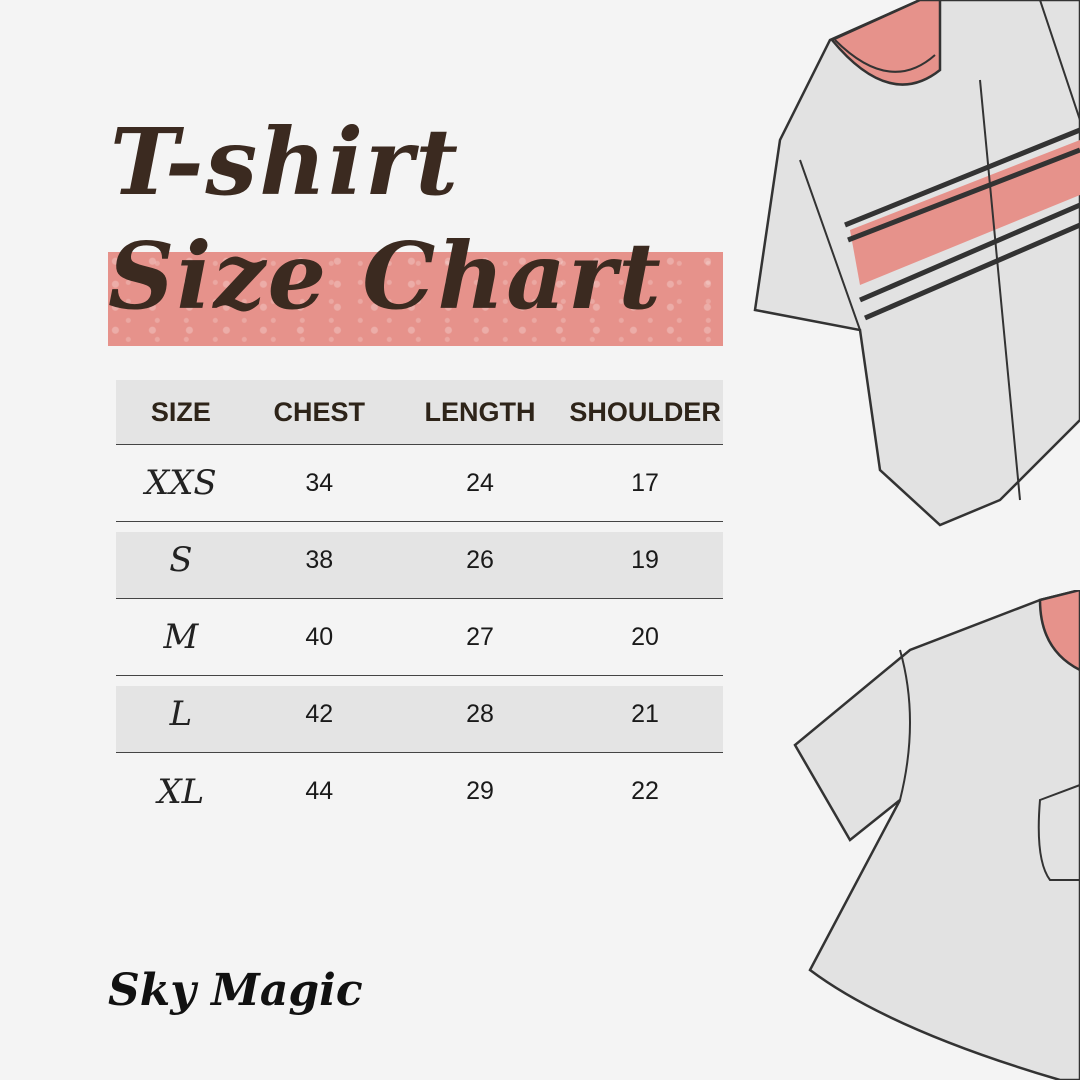 This screenshot has height=1080, width=1080. Describe the element at coordinates (319, 411) in the screenshot. I see `header-chest: CHEST` at that location.